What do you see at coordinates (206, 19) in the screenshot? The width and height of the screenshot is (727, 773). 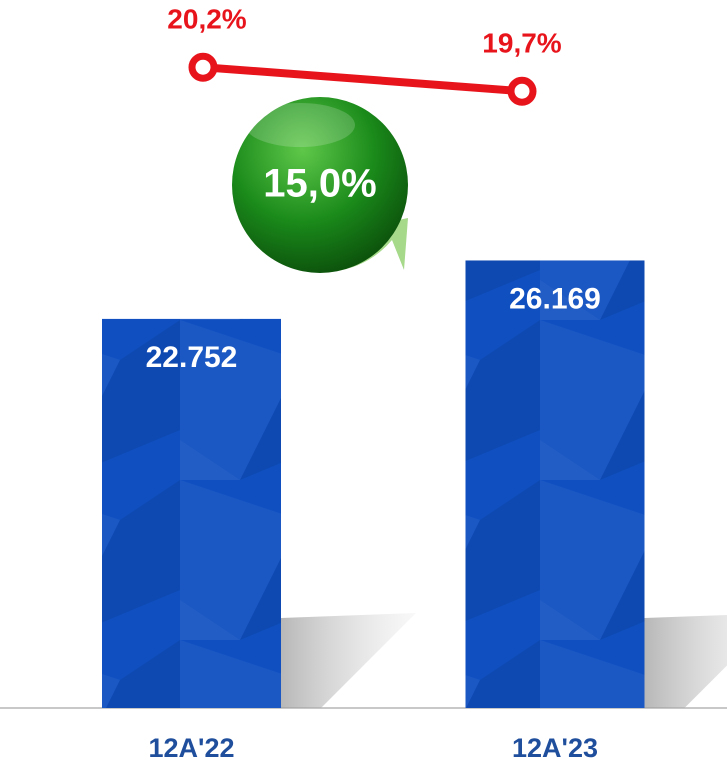 I see `line-value-label: 20,2%` at bounding box center [206, 19].